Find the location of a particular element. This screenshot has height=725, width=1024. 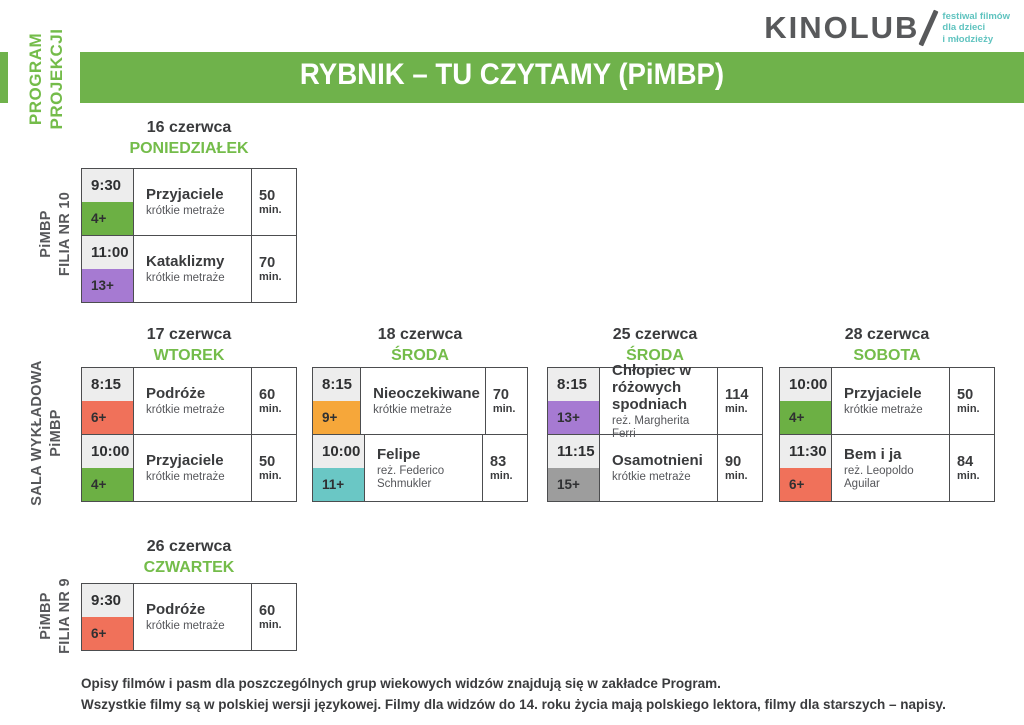

time-age-cell: 11:00 13+ is located at coordinates (108, 269).